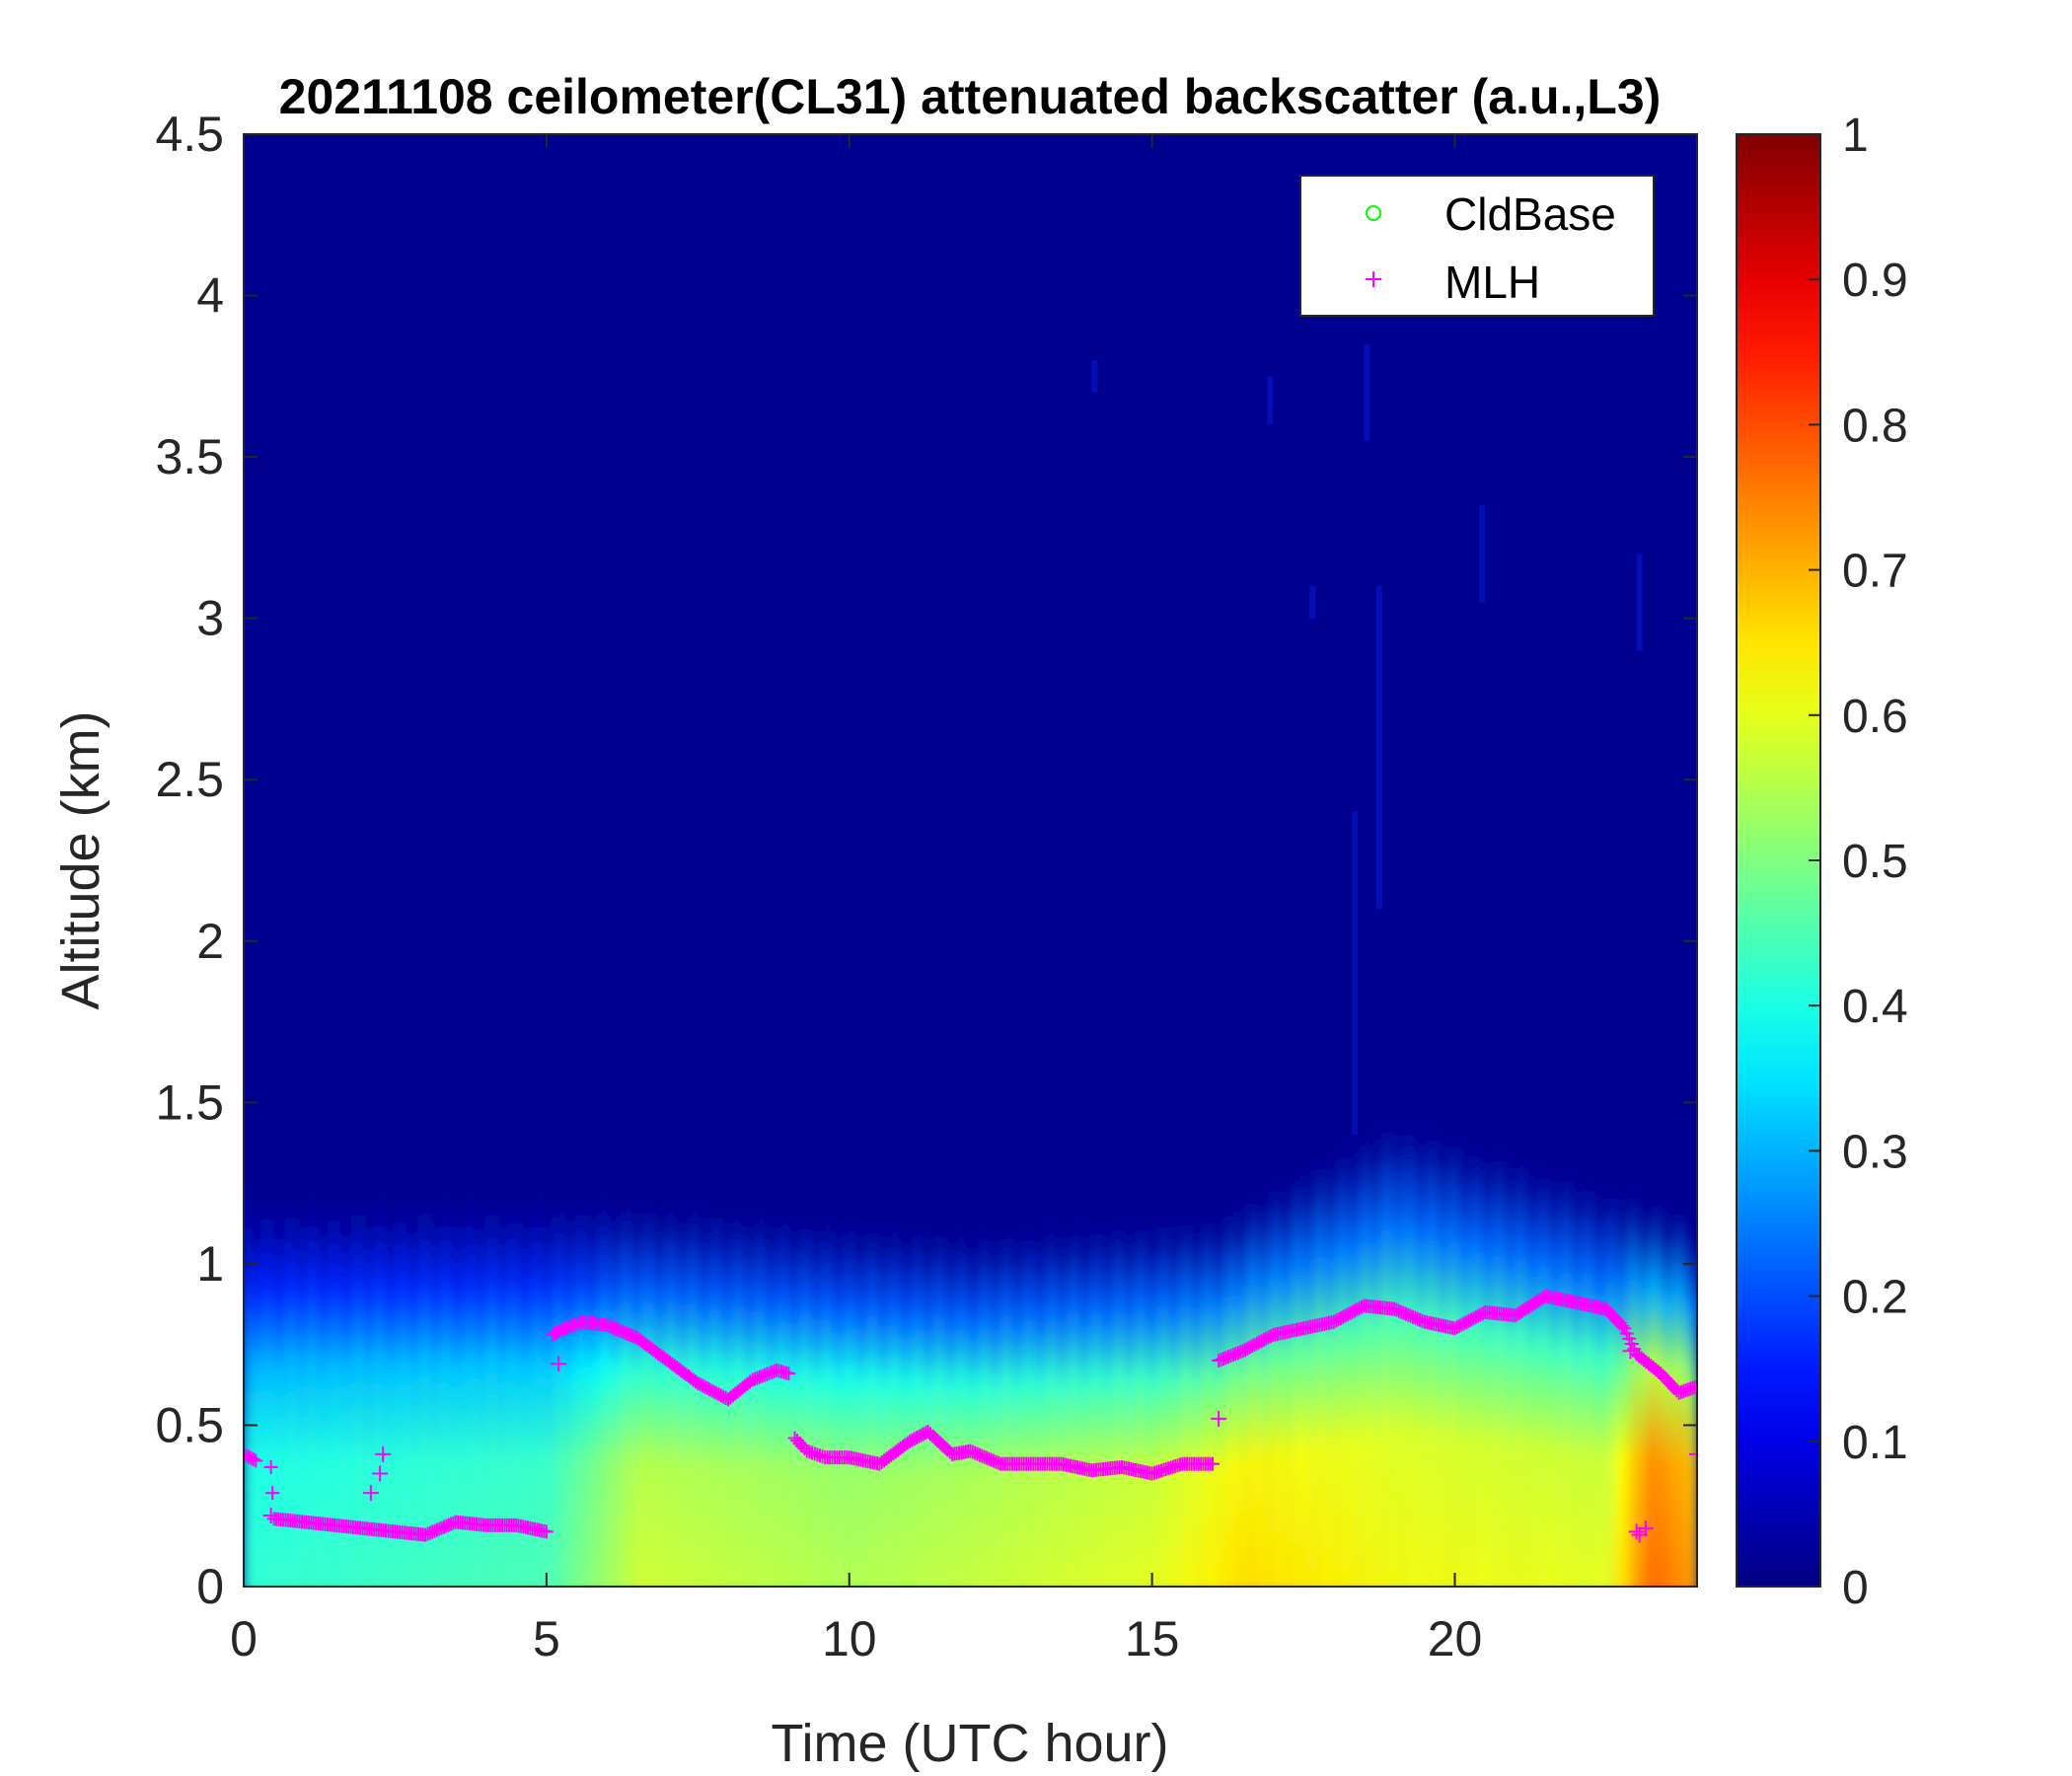 The height and width of the screenshot is (1776, 2072). I want to click on y-axis-label: Altitude (km), so click(81, 859).